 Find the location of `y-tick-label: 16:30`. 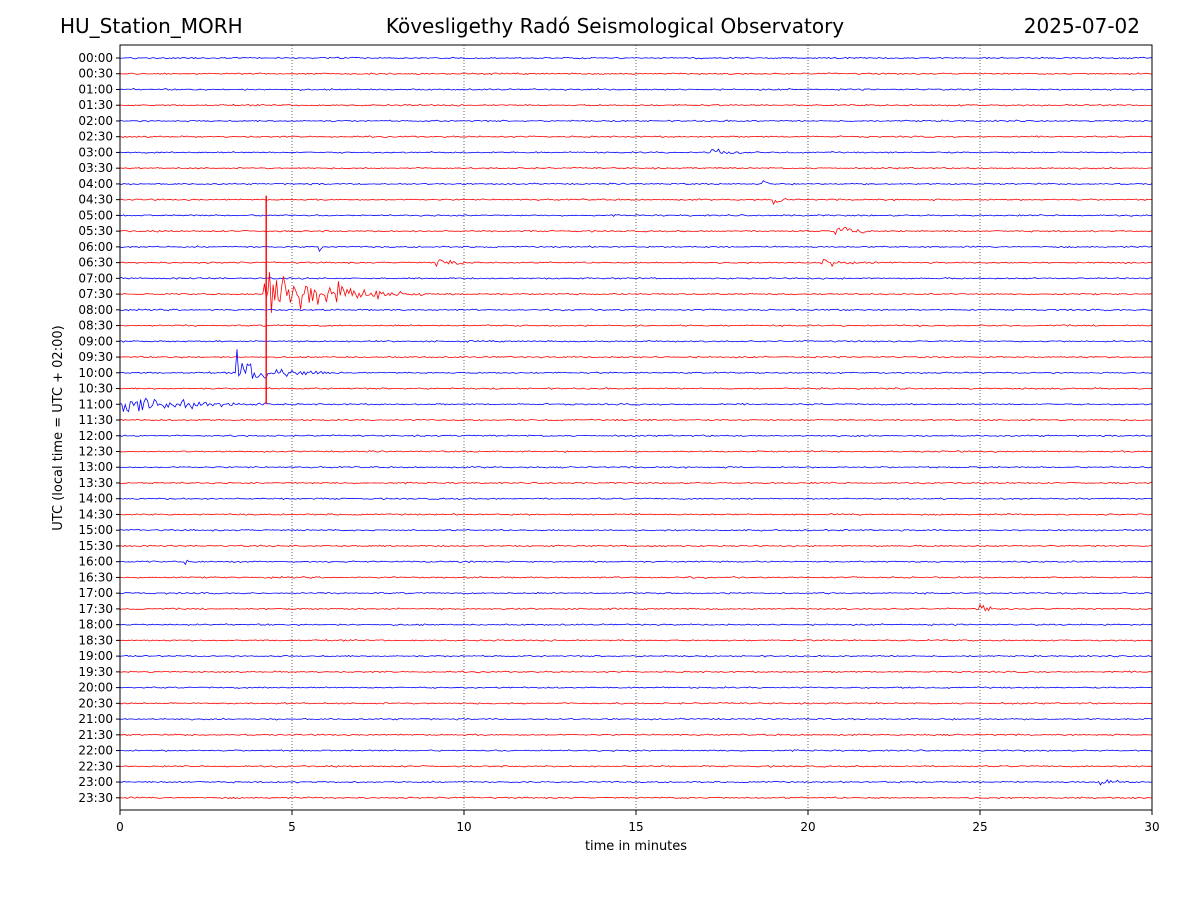

y-tick-label: 16:30 is located at coordinates (95, 577).